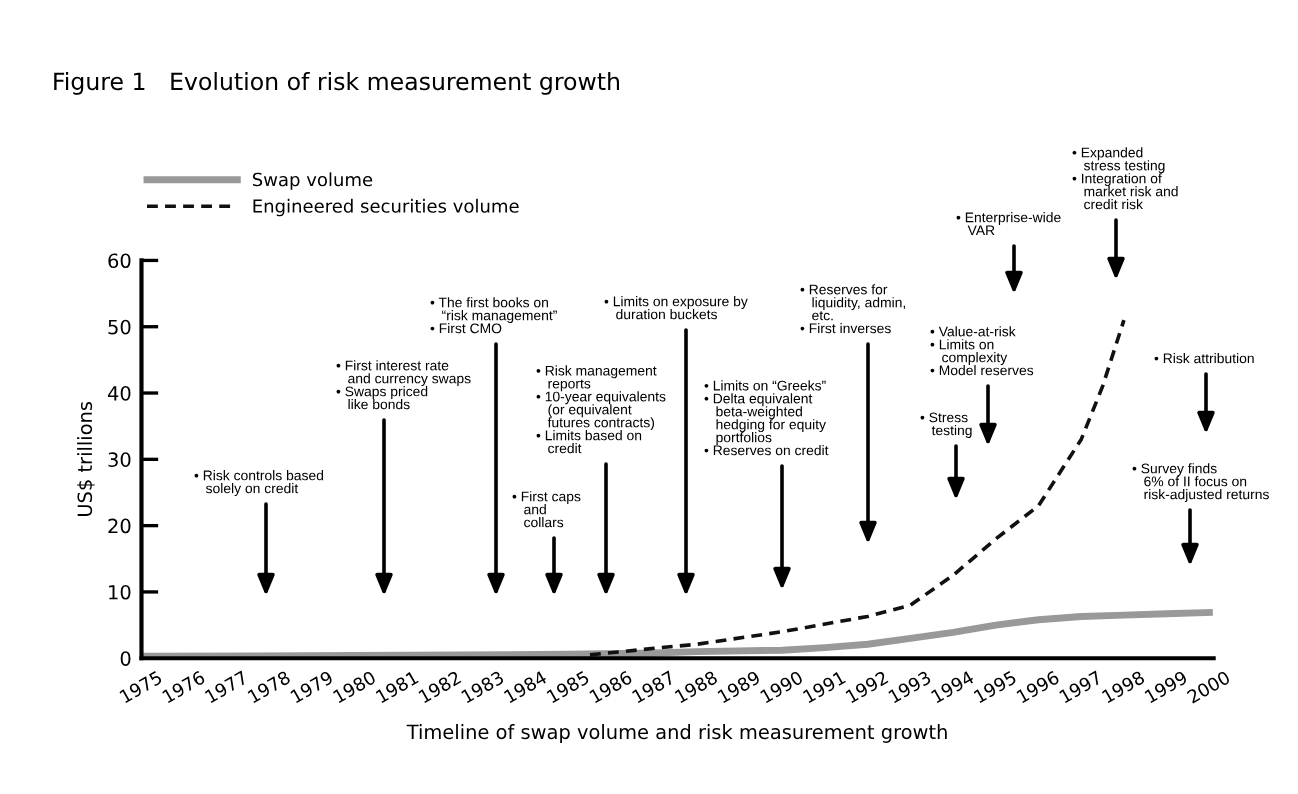  What do you see at coordinates (676, 733) in the screenshot?
I see `x-axis-title: Timeline of swap volume and risk measurement growth` at bounding box center [676, 733].